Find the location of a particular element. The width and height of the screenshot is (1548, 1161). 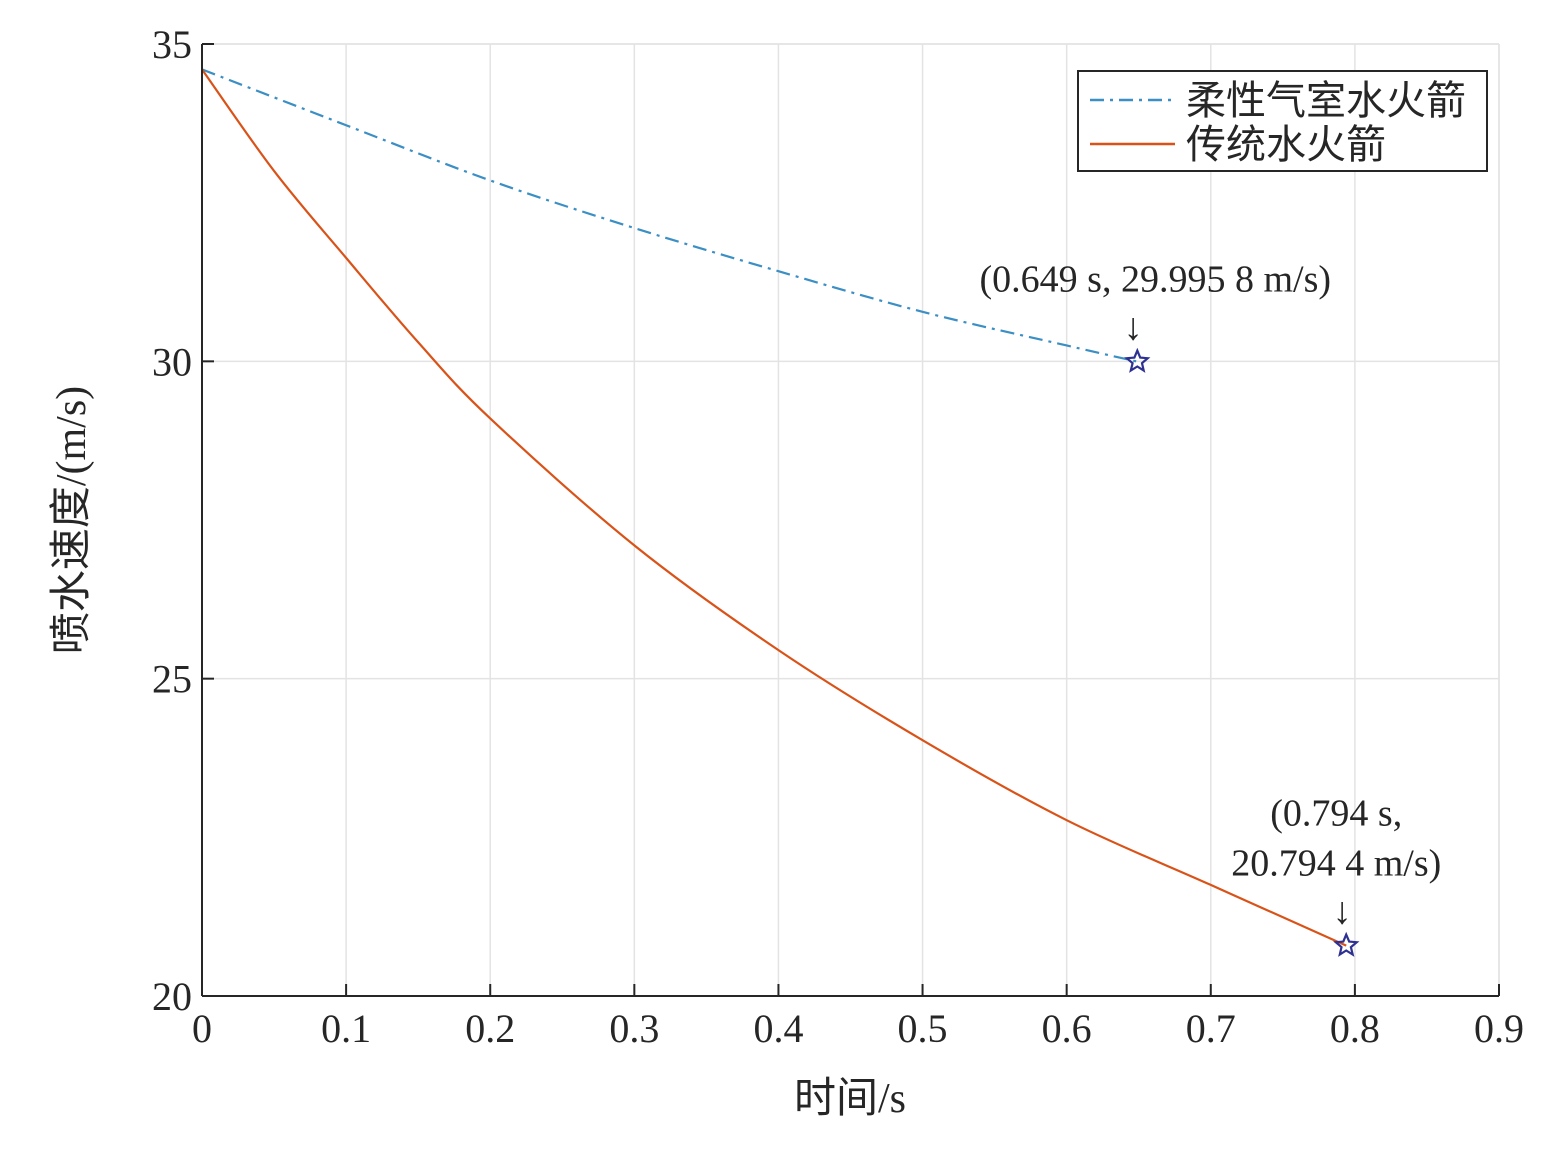

y-tick-label: 35 is located at coordinates (172, 44).